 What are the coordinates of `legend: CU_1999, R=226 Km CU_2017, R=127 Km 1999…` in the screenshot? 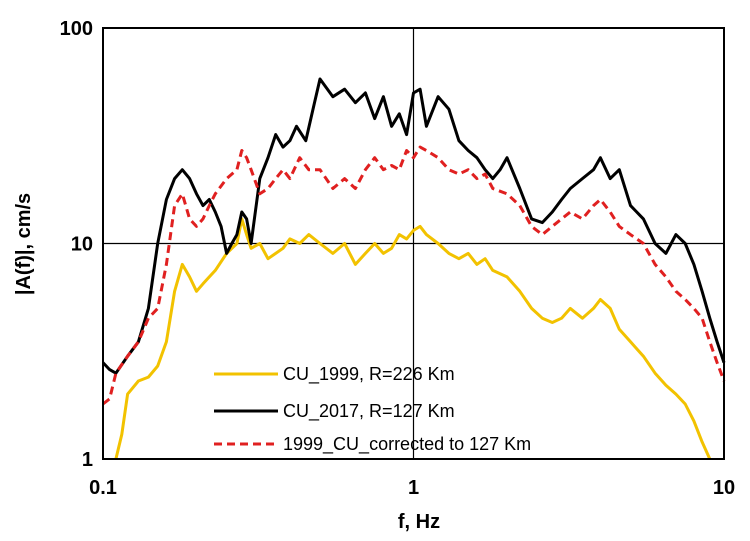 It's located at (372, 409).